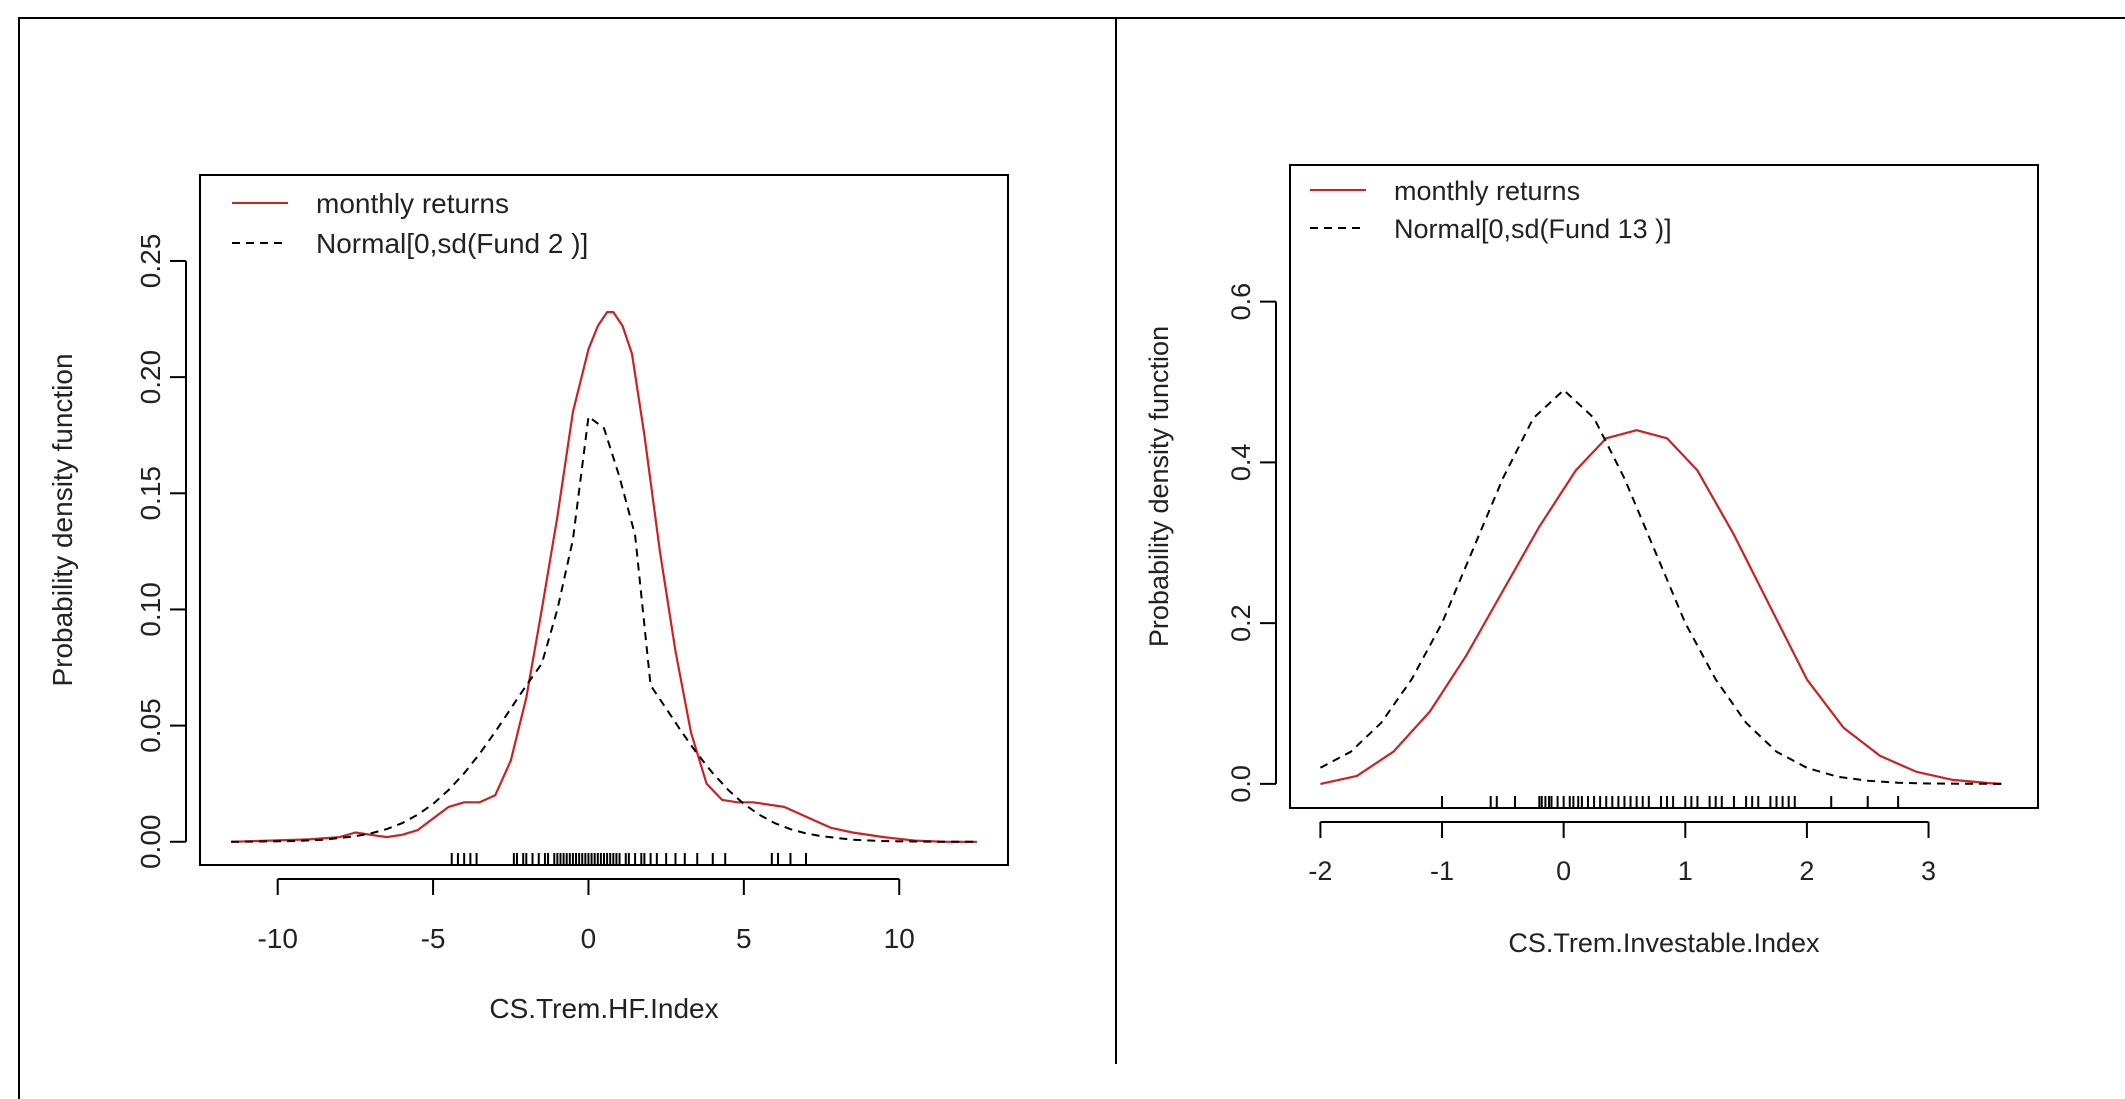 The height and width of the screenshot is (1099, 2125). Describe the element at coordinates (1685, 871) in the screenshot. I see `x-tick-label: 1` at that location.